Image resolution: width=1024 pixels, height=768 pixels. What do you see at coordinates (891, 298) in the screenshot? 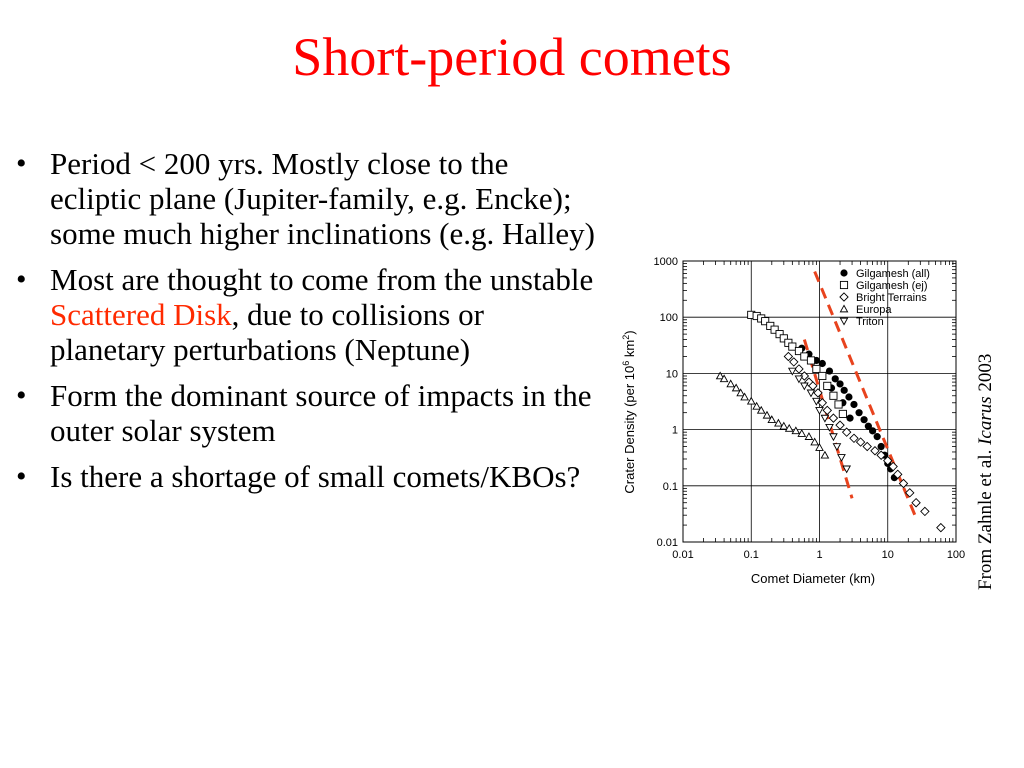
I see `legend-label: Bright Terrains` at bounding box center [891, 298].